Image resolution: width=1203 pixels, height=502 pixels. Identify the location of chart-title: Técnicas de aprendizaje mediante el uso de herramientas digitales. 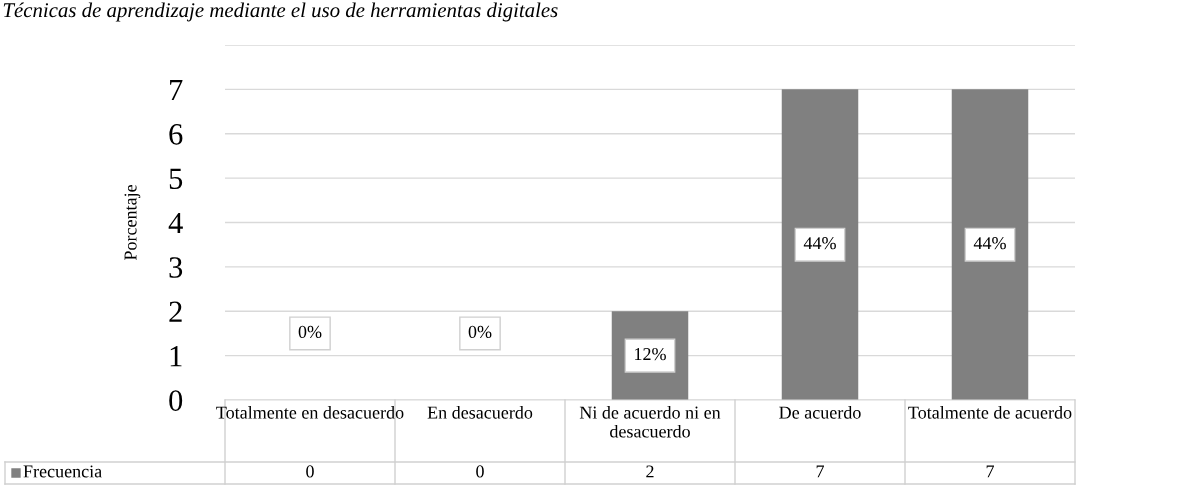
(280, 12).